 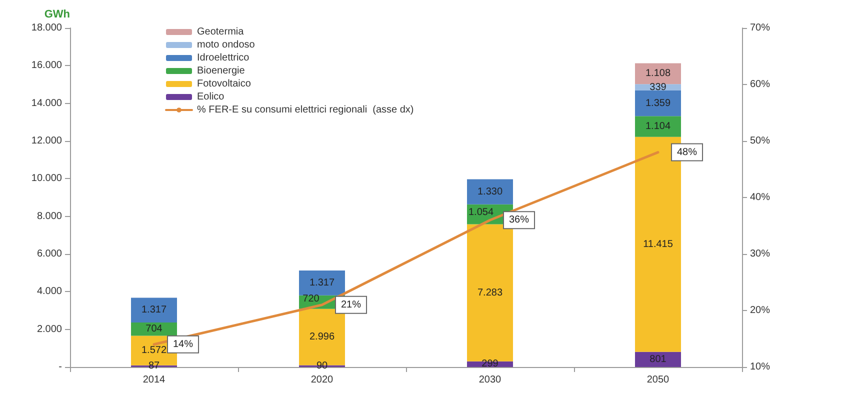 I want to click on y-tick-label: 10.000, so click(x=46, y=178).